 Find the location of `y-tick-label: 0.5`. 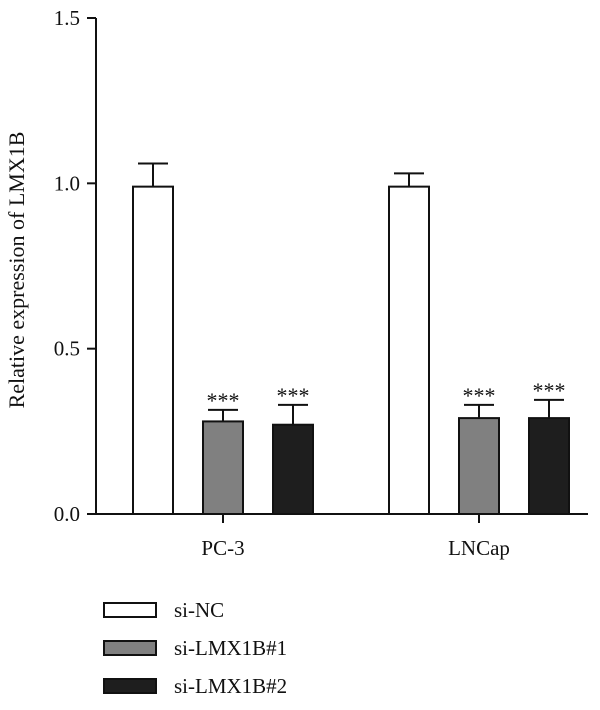

y-tick-label: 0.5 is located at coordinates (67, 349).